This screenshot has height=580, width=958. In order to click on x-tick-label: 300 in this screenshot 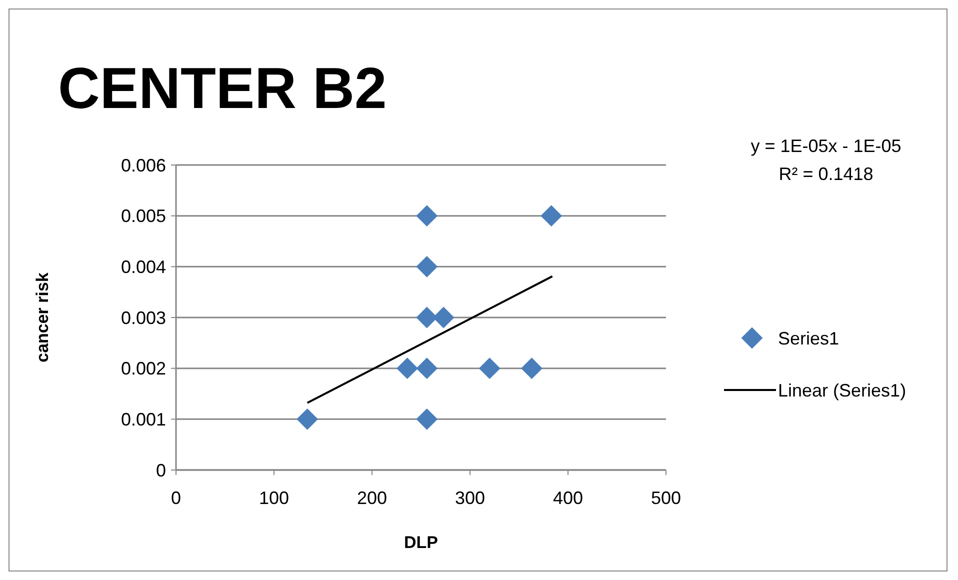, I will do `click(470, 498)`.